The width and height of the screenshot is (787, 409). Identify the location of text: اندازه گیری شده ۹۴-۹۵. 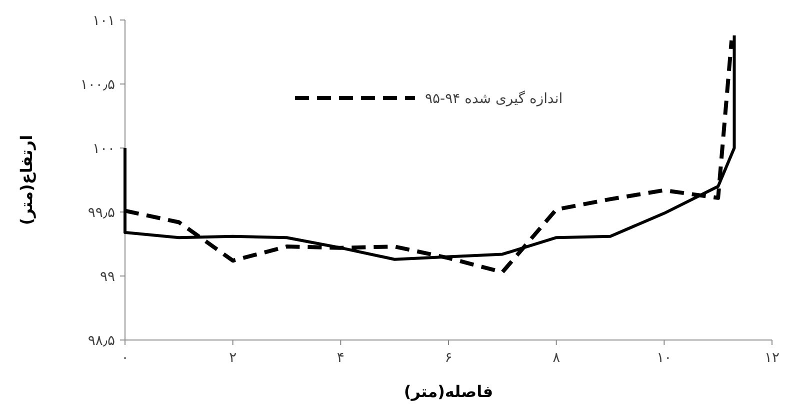
(494, 98).